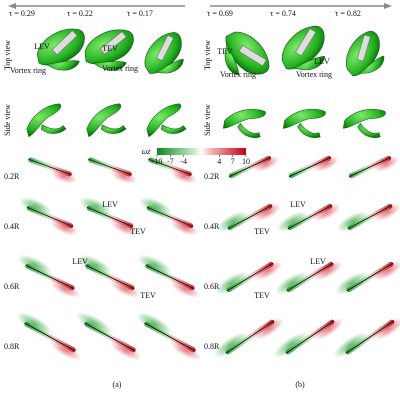 Image resolution: width=400 pixels, height=400 pixels. I want to click on panel-label: (a), so click(117, 384).